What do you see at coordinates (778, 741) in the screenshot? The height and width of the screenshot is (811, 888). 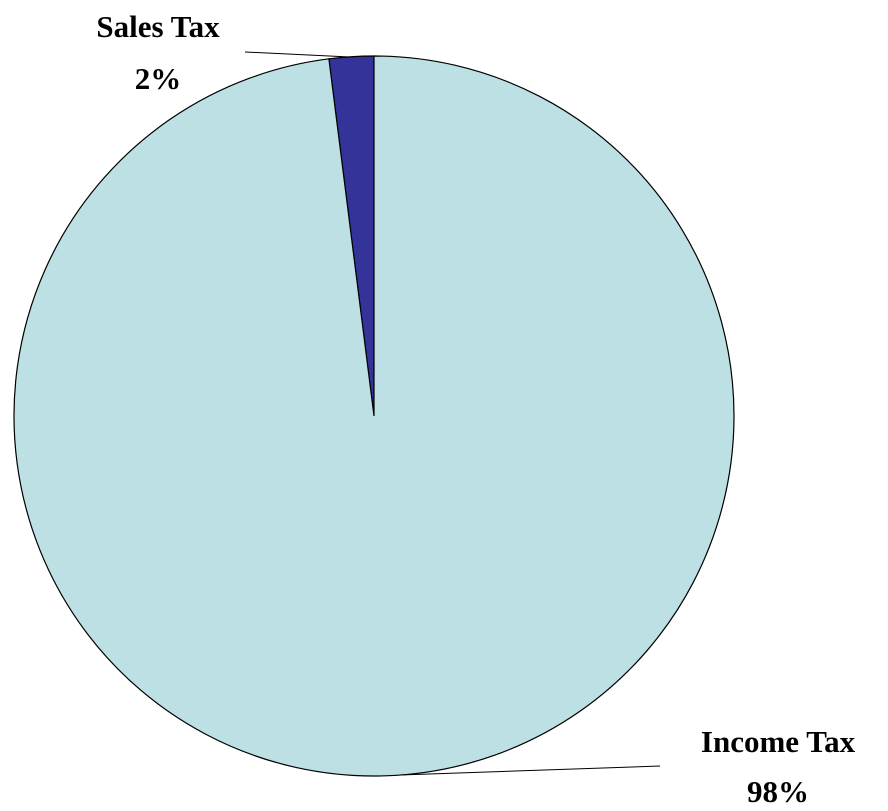 I see `slice-label: Income Tax` at bounding box center [778, 741].